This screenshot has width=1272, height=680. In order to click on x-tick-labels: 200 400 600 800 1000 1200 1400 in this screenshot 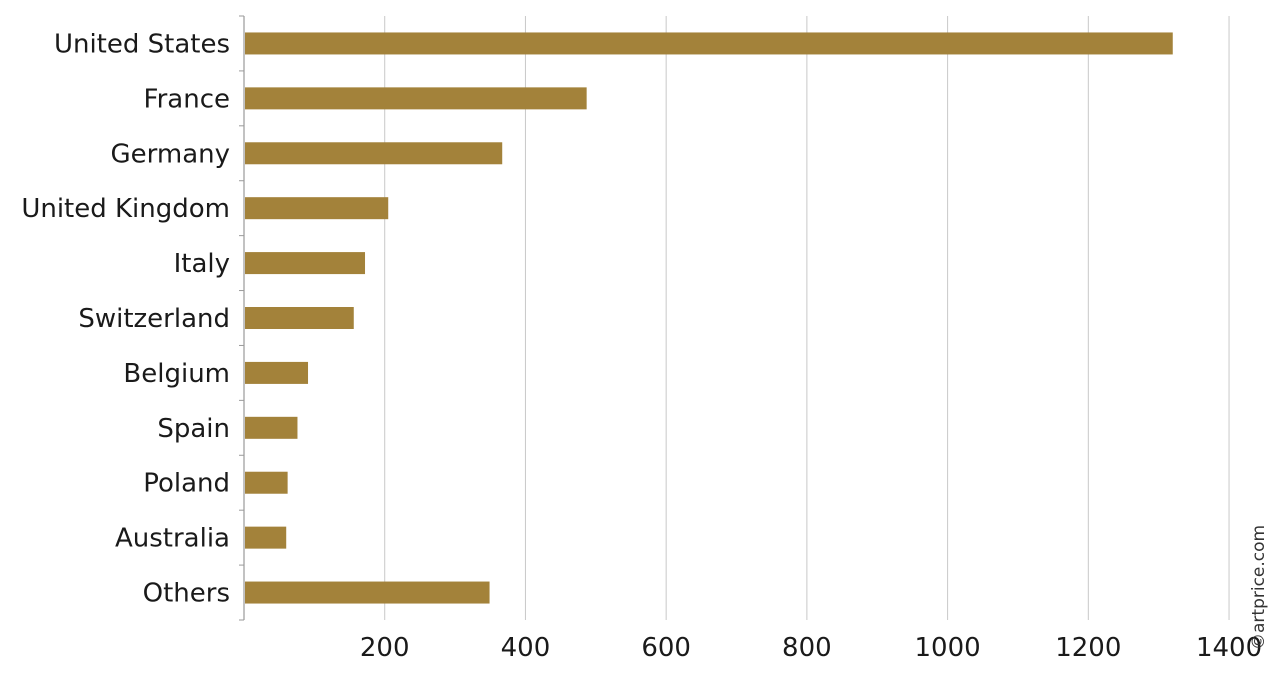, I will do `click(811, 648)`.